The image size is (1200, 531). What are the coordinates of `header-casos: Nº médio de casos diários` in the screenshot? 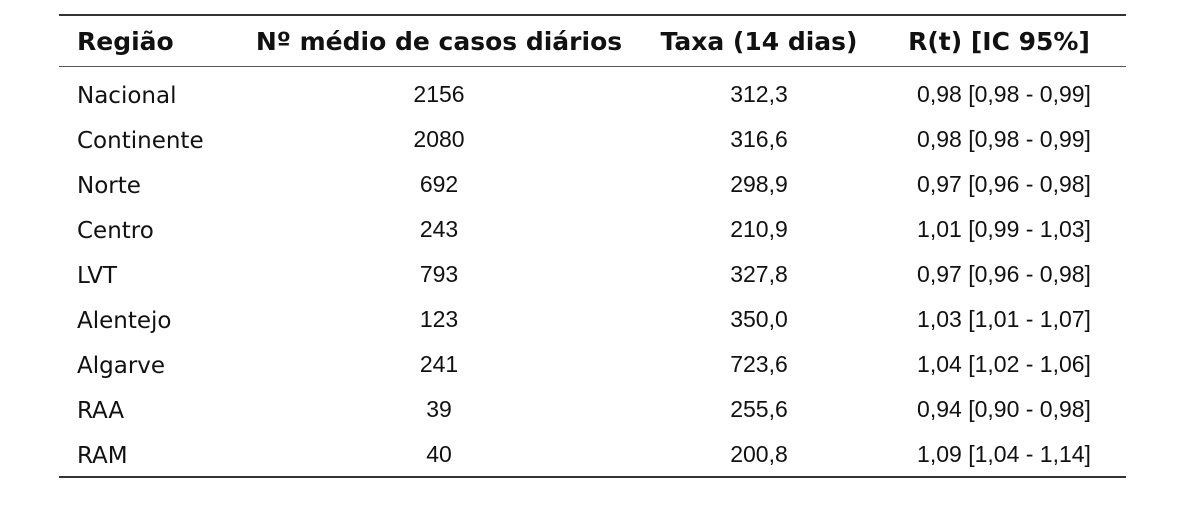 It's located at (439, 41).